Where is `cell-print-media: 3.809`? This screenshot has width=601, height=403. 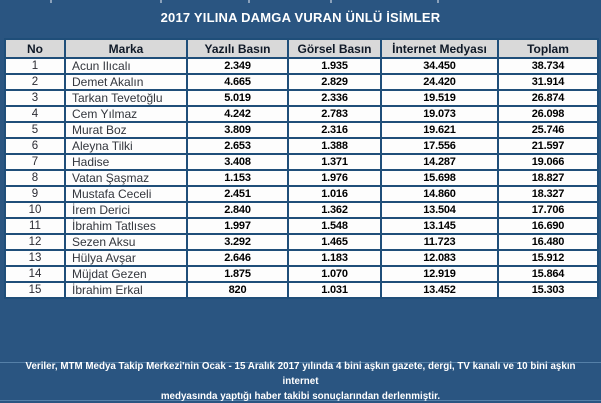 cell-print-media: 3.809 is located at coordinates (237, 130).